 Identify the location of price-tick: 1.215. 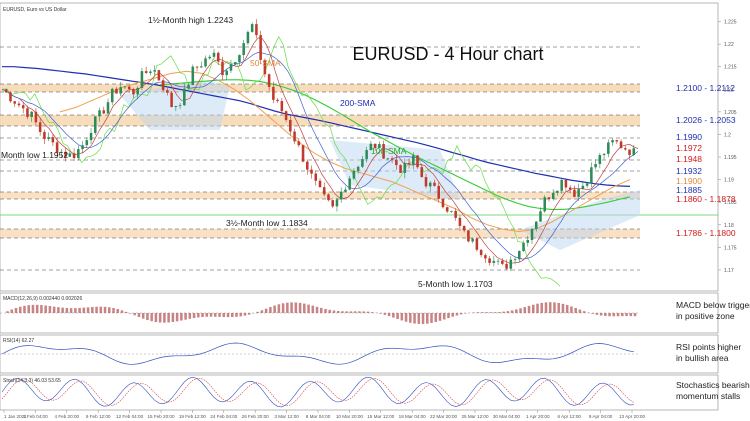
(730, 68).